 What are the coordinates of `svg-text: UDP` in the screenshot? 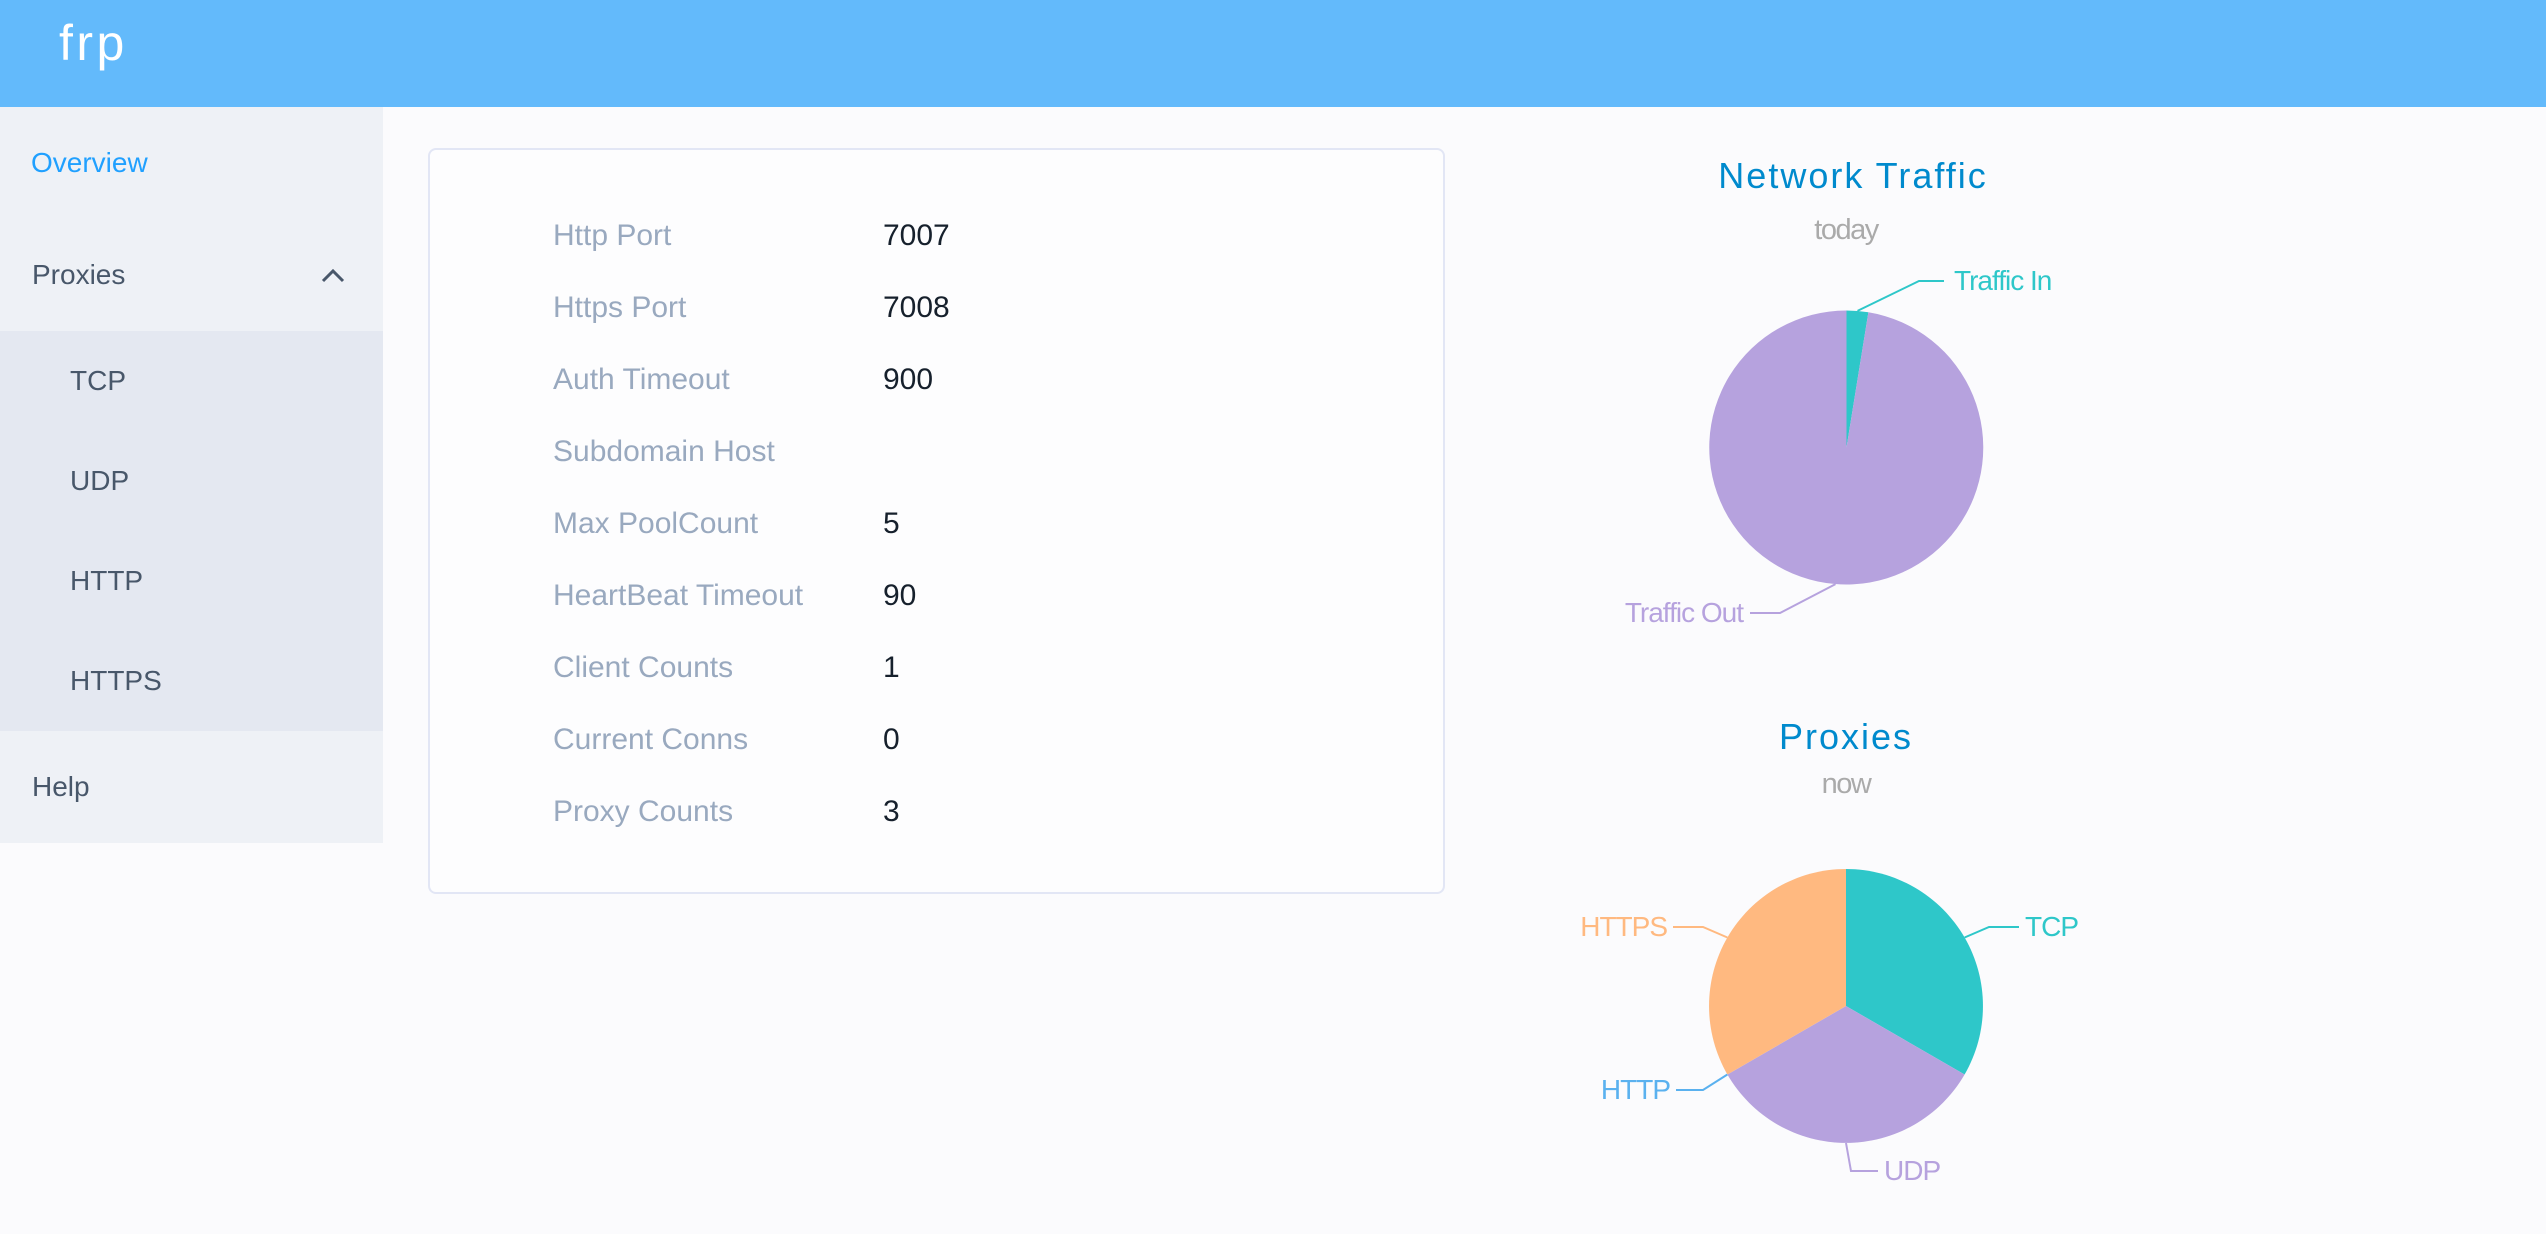 It's located at (1912, 1170).